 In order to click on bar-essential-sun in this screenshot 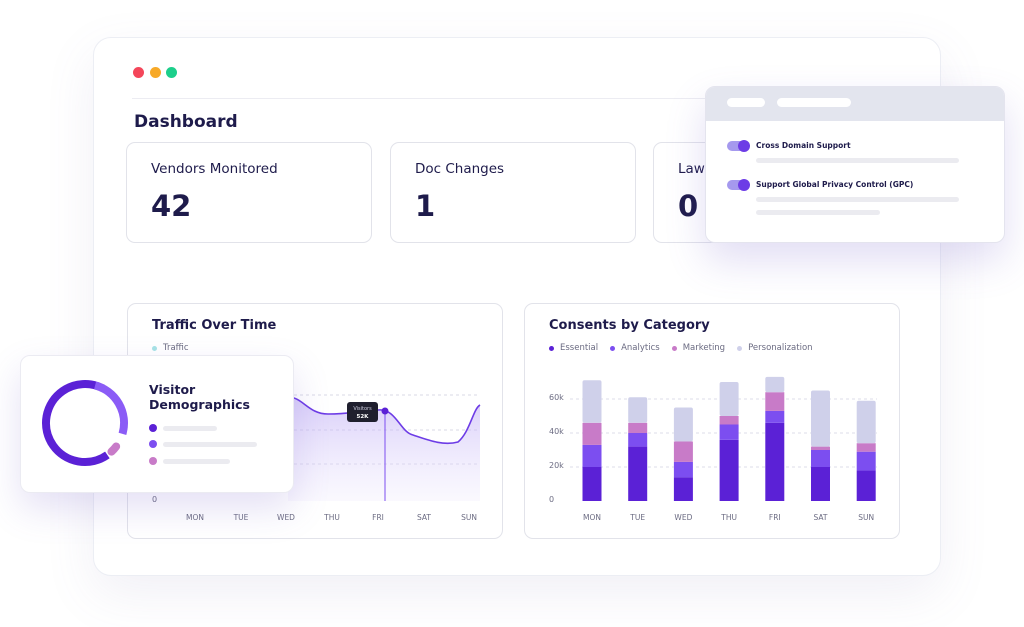, I will do `click(866, 485)`.